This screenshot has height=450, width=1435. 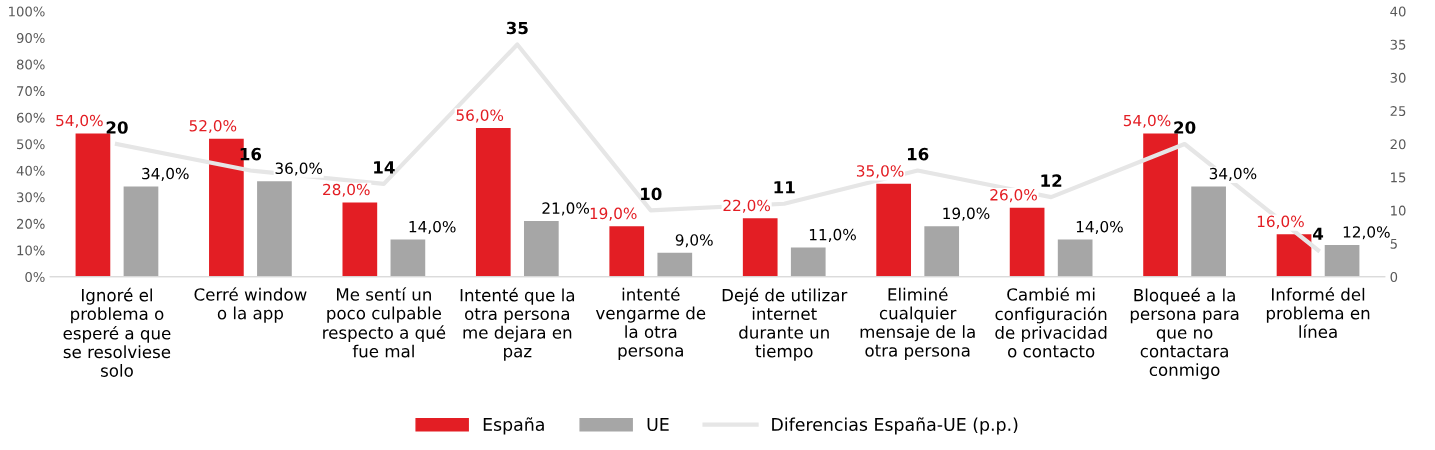 I want to click on data-label: 35, so click(x=517, y=28).